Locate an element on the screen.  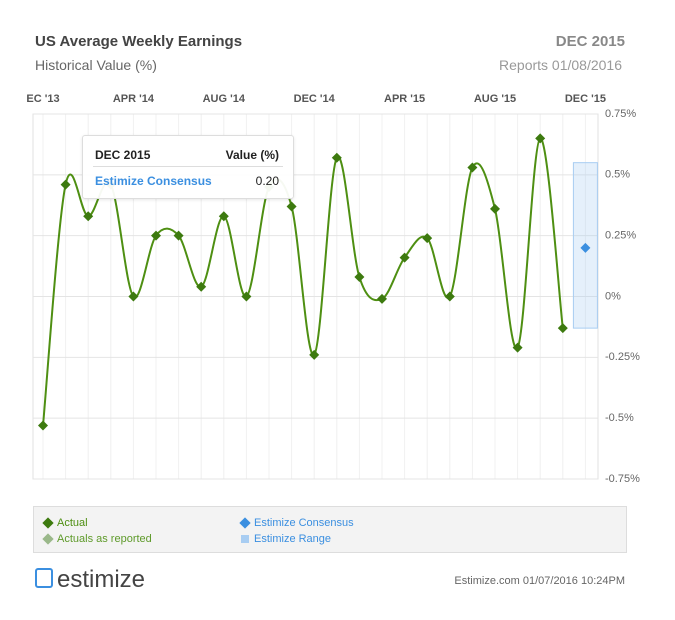
logo: estimize is located at coordinates (90, 580).